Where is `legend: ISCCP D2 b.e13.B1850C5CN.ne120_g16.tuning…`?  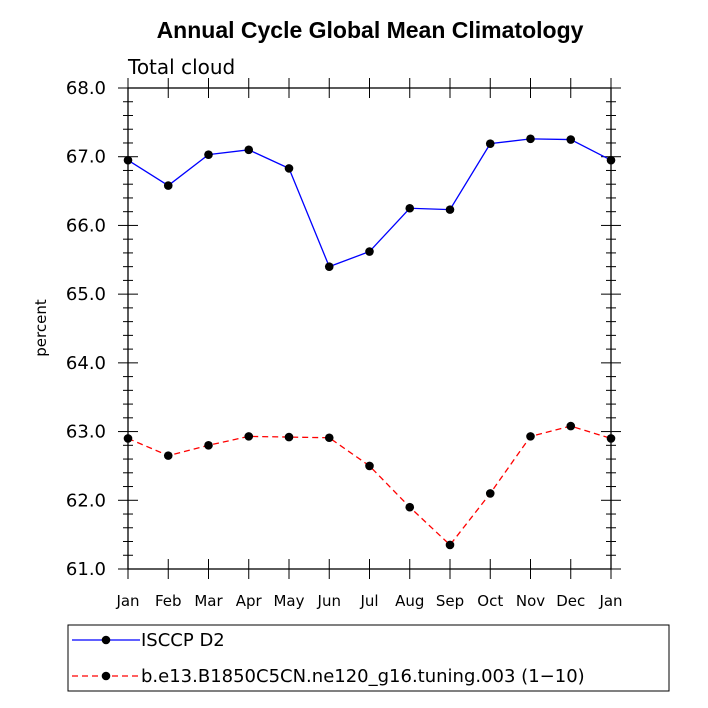 legend: ISCCP D2 b.e13.B1850C5CN.ne120_g16.tuning… is located at coordinates (368, 658).